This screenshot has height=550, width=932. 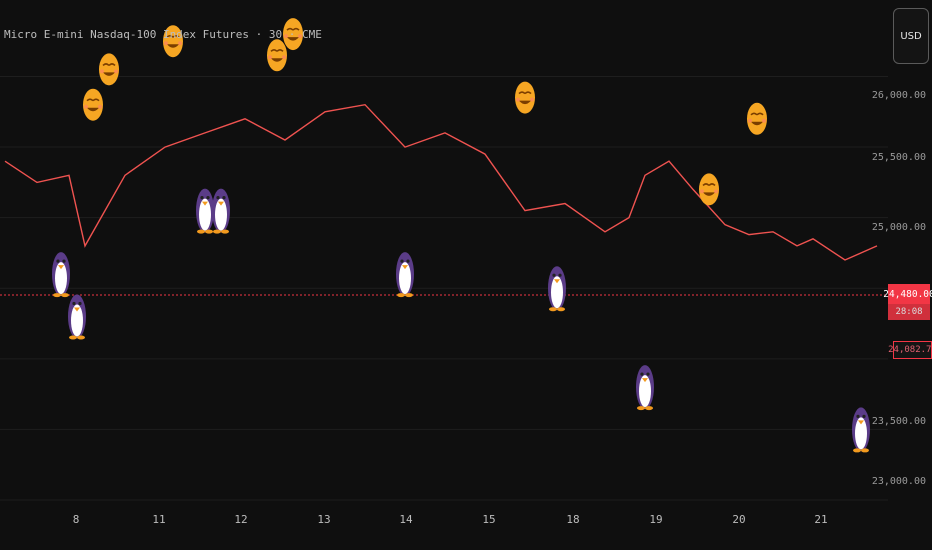 What do you see at coordinates (909, 312) in the screenshot?
I see `bar-countdown: 28:08` at bounding box center [909, 312].